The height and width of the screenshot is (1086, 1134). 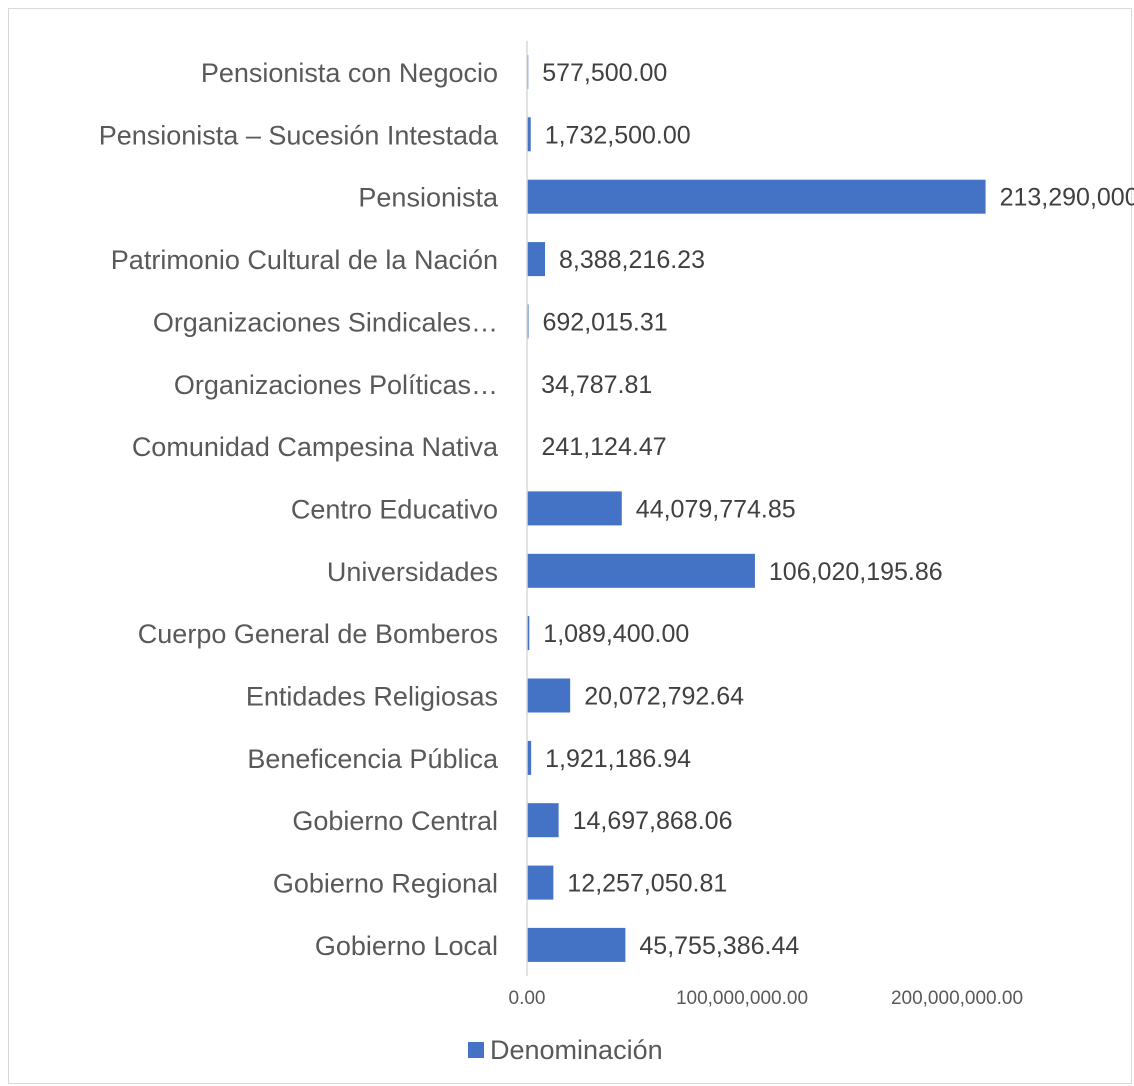 I want to click on data-label-4: 692,015.31, so click(x=605, y=322).